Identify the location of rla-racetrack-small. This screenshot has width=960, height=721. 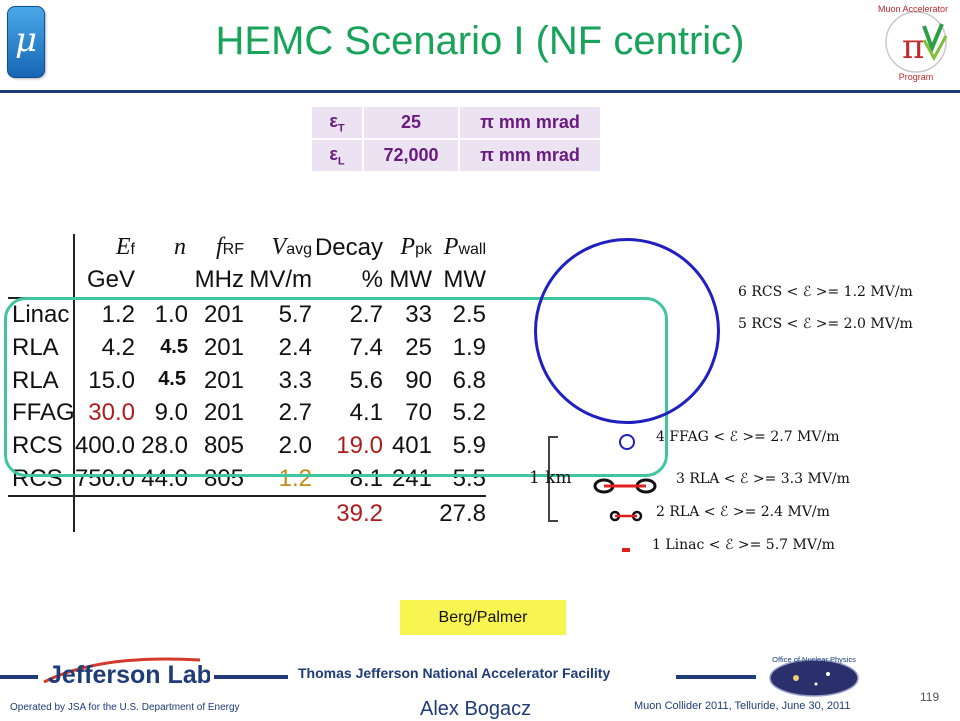
(626, 516).